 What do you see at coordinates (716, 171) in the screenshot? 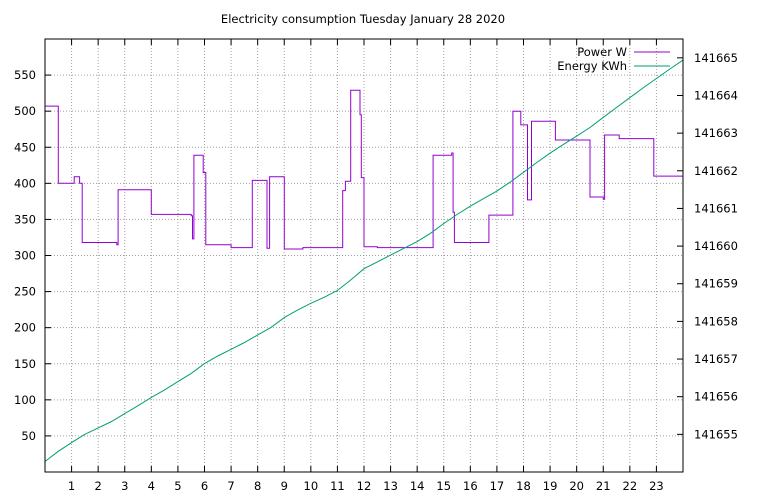
I see `y2-tick-label: 141662` at bounding box center [716, 171].